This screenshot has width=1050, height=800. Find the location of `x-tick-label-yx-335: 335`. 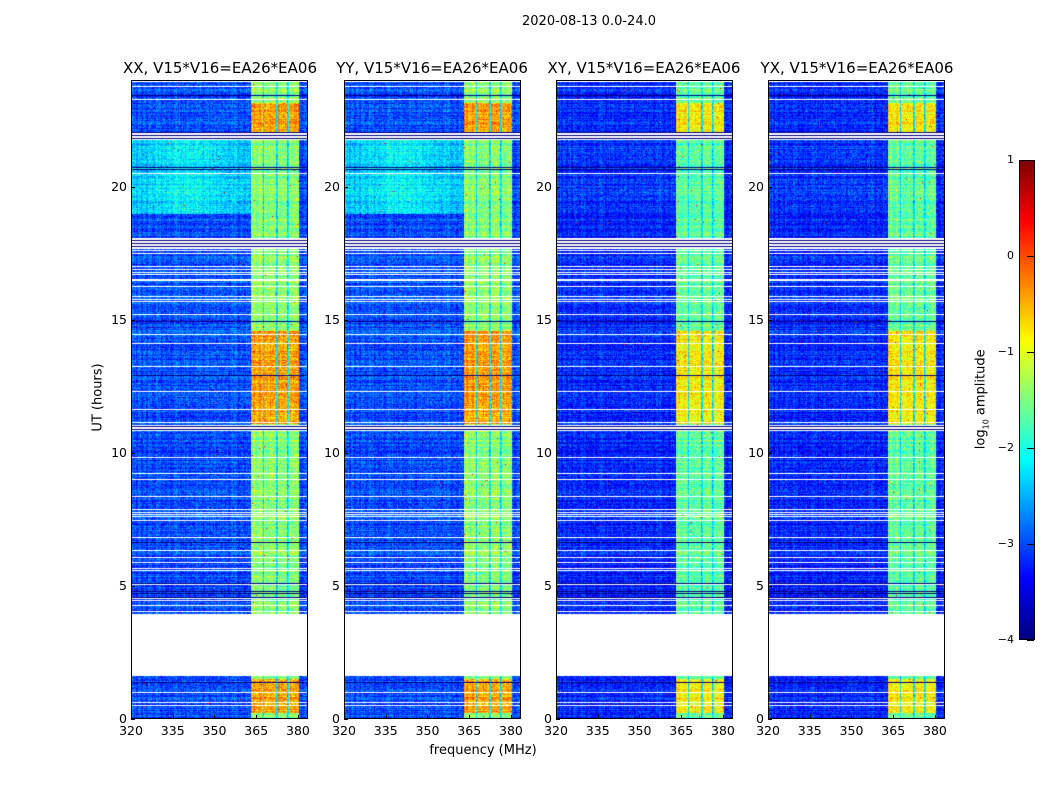

x-tick-label-yx-335: 335 is located at coordinates (809, 730).